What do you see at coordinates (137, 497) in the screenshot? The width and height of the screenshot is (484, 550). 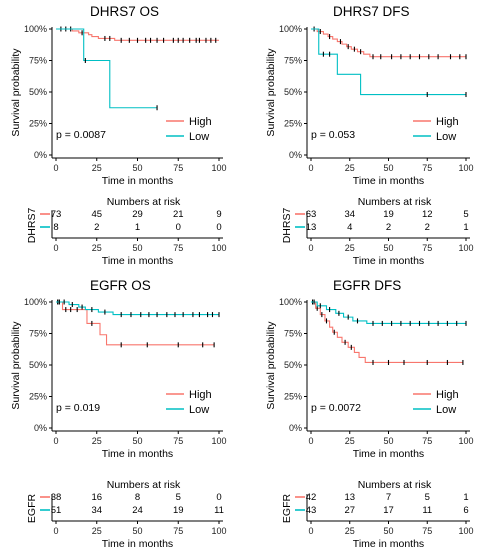 I see `risk-count-high: 8` at bounding box center [137, 497].